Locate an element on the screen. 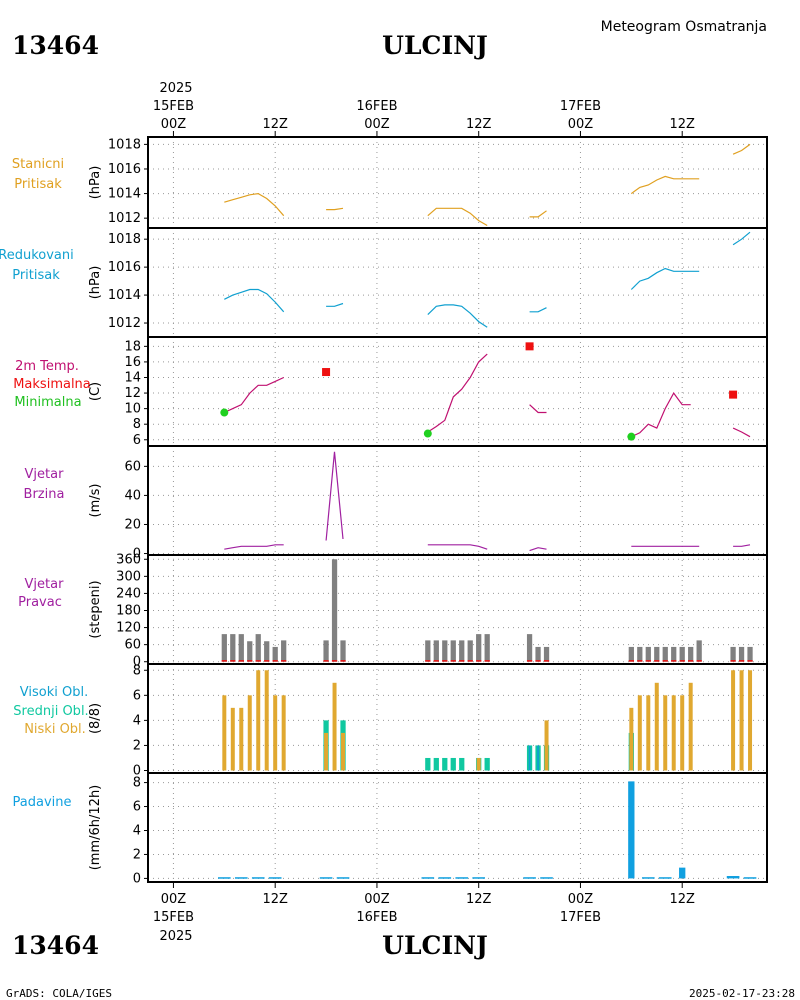 Image resolution: width=800 pixels, height=1000 pixels. tmax-marker is located at coordinates (529, 346).